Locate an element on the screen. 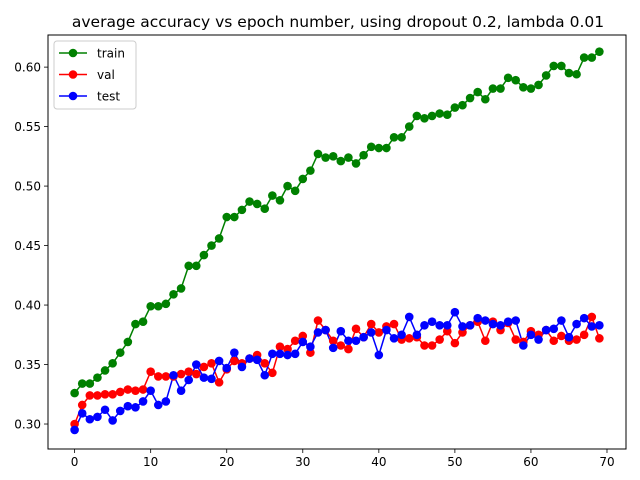  x-tick-label-30: 30 is located at coordinates (302, 462).